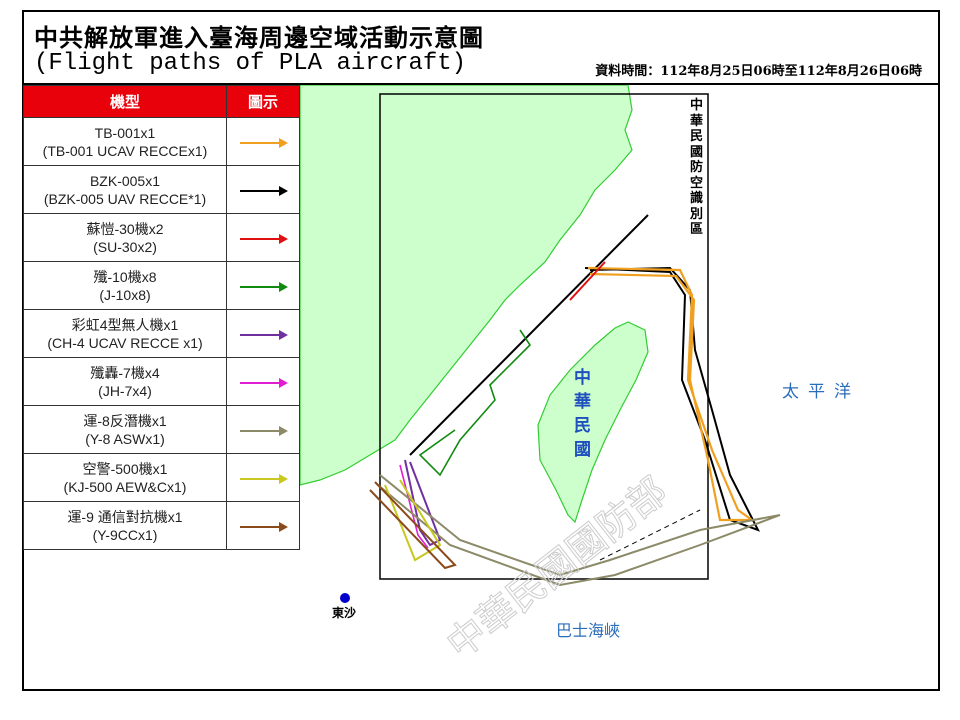 Image resolution: width=960 pixels, height=720 pixels. I want to click on path-su30, so click(587, 281).